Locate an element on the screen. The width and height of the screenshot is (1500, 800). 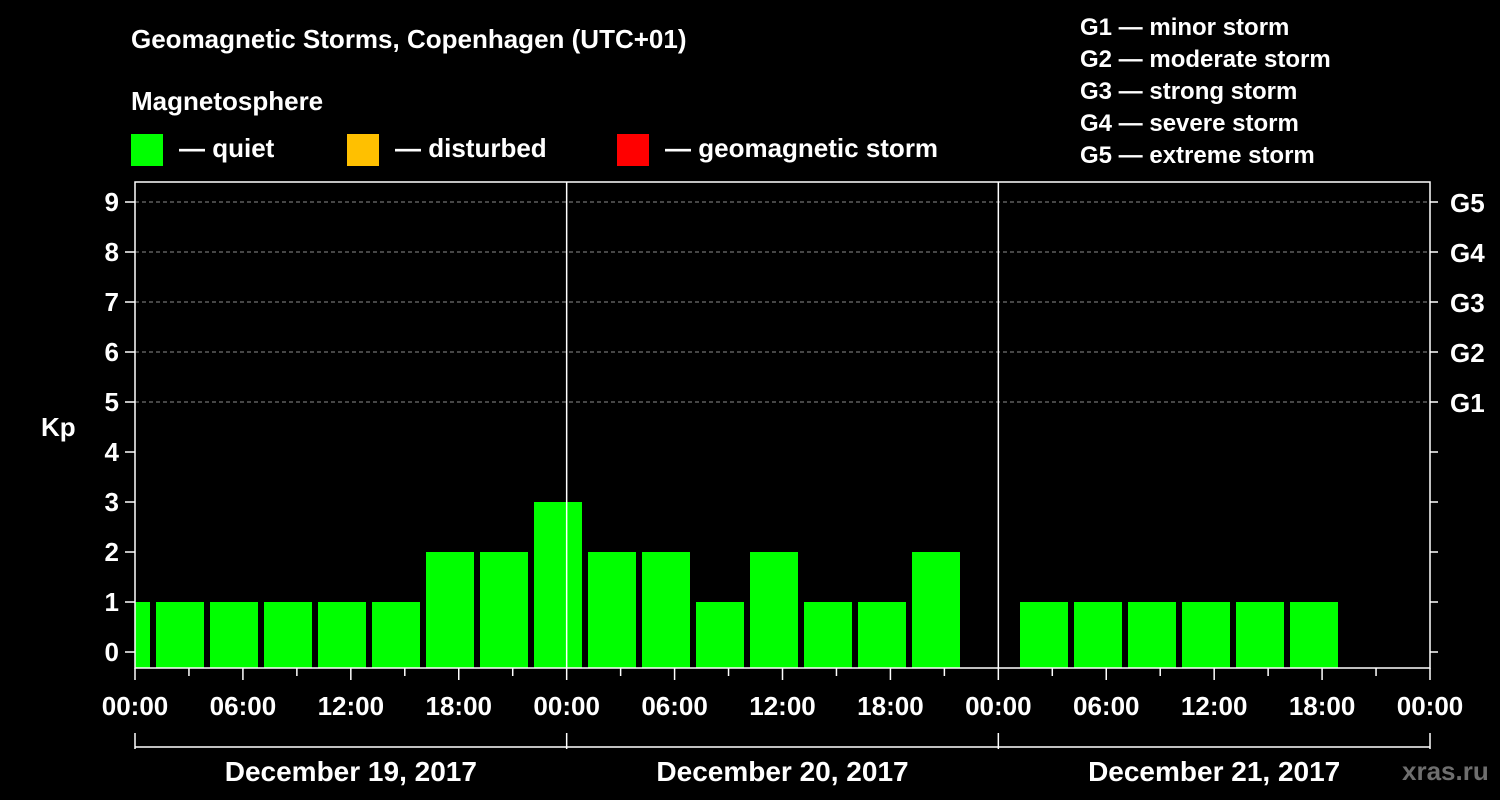
y-tick-label: 0 is located at coordinates (112, 652).